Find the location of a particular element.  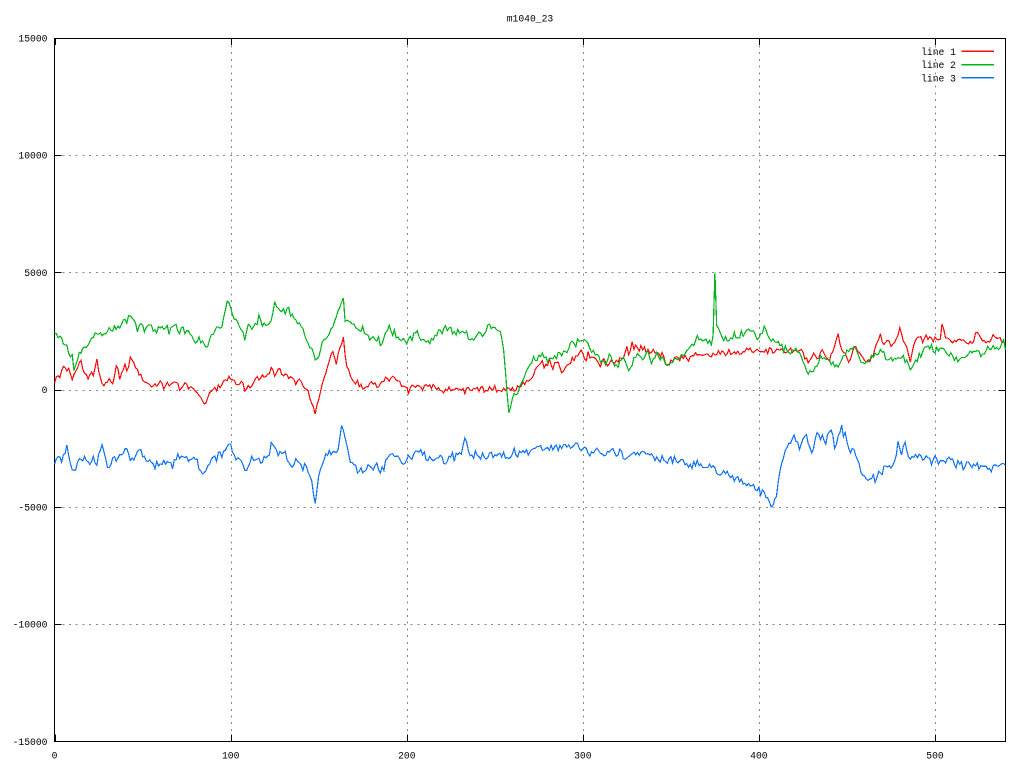

svg-text: line 3 is located at coordinates (938, 78).